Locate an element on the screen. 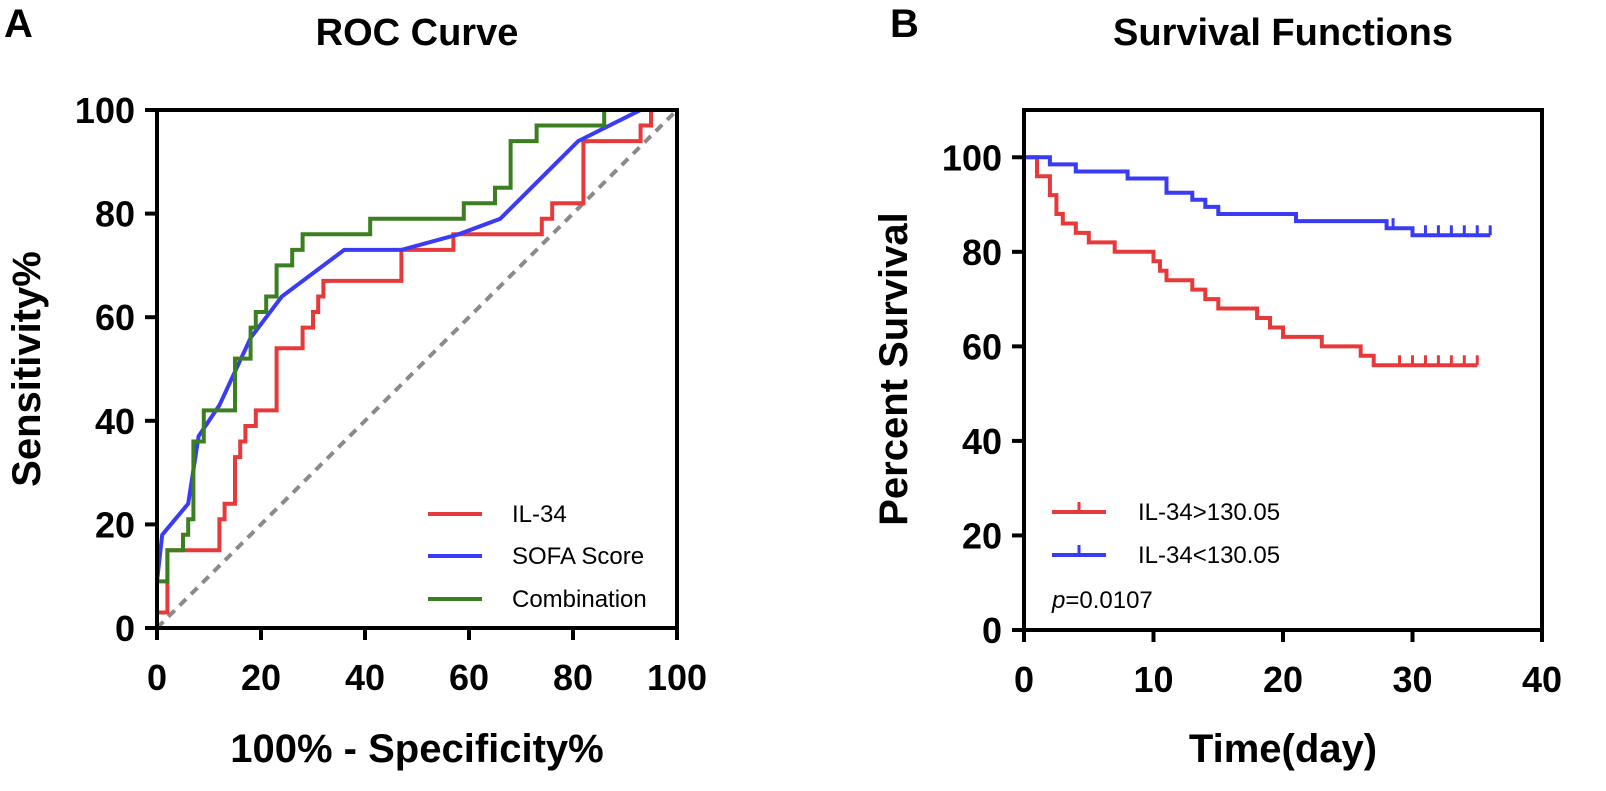  survival-y-tick-label: 40 is located at coordinates (982, 441).